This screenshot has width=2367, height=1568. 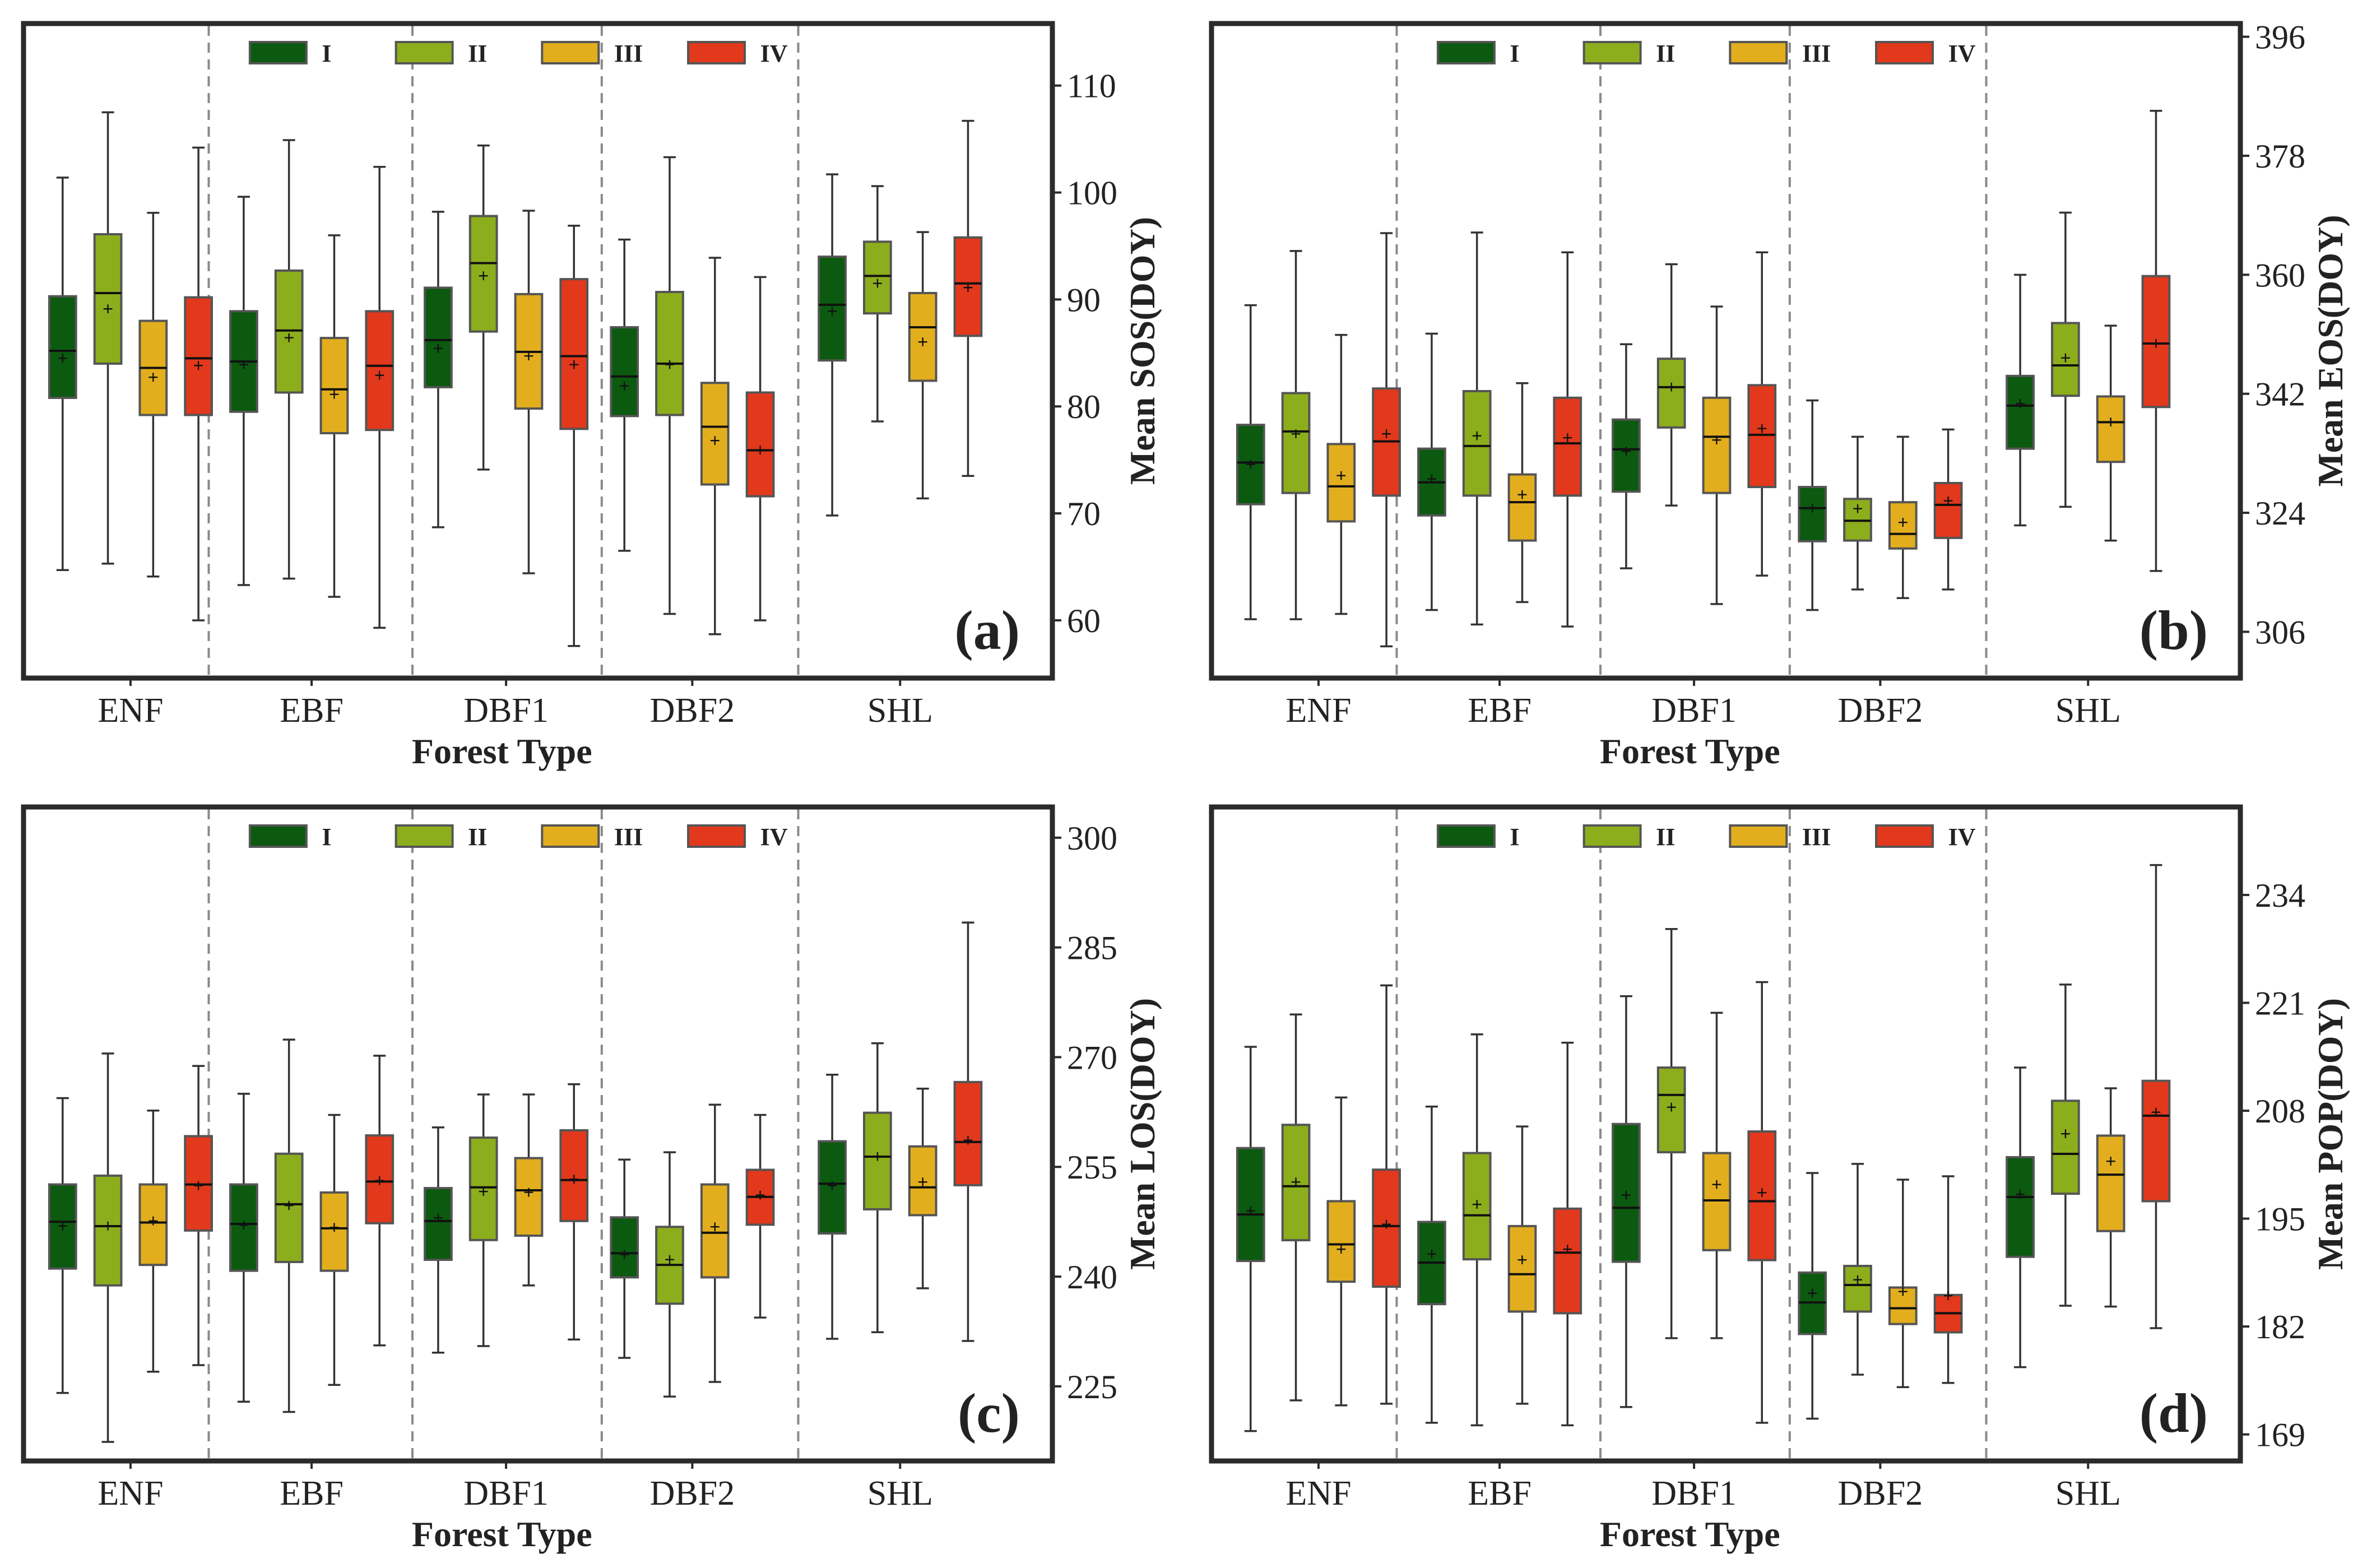 What do you see at coordinates (1092, 1277) in the screenshot?
I see `y-tick-label: 240` at bounding box center [1092, 1277].